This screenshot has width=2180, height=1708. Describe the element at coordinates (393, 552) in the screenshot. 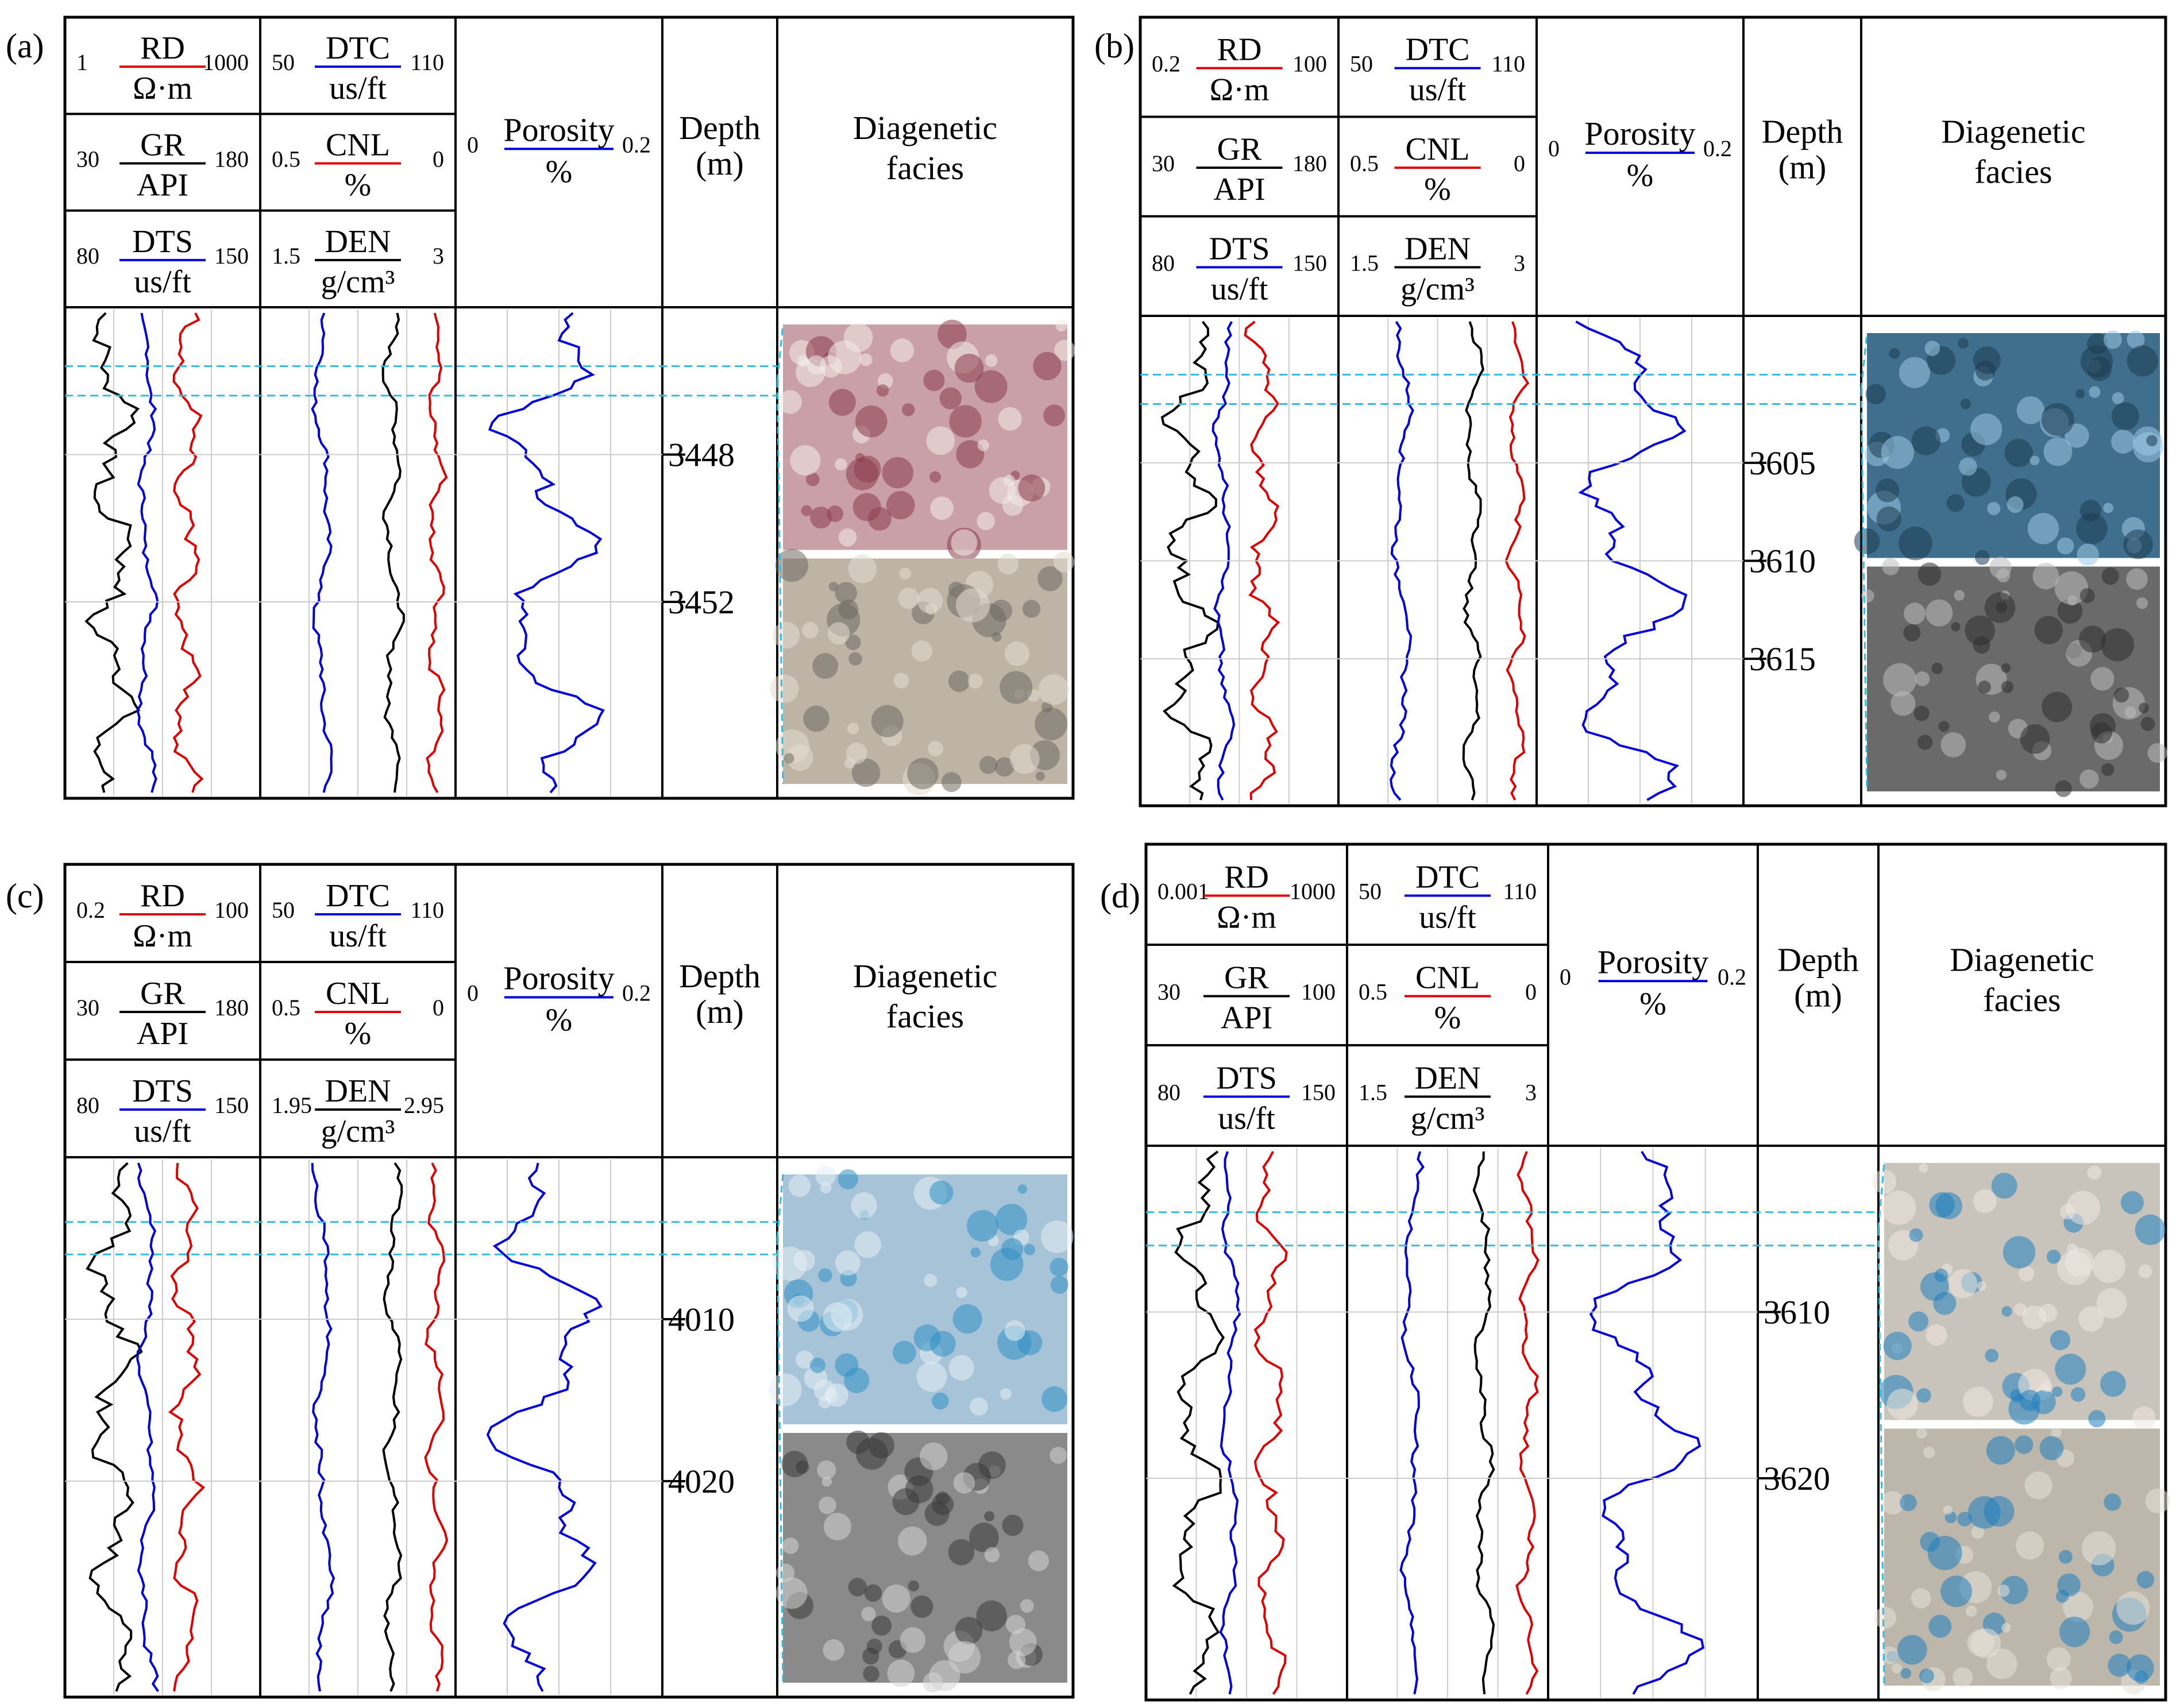

I see `den-curve` at that location.